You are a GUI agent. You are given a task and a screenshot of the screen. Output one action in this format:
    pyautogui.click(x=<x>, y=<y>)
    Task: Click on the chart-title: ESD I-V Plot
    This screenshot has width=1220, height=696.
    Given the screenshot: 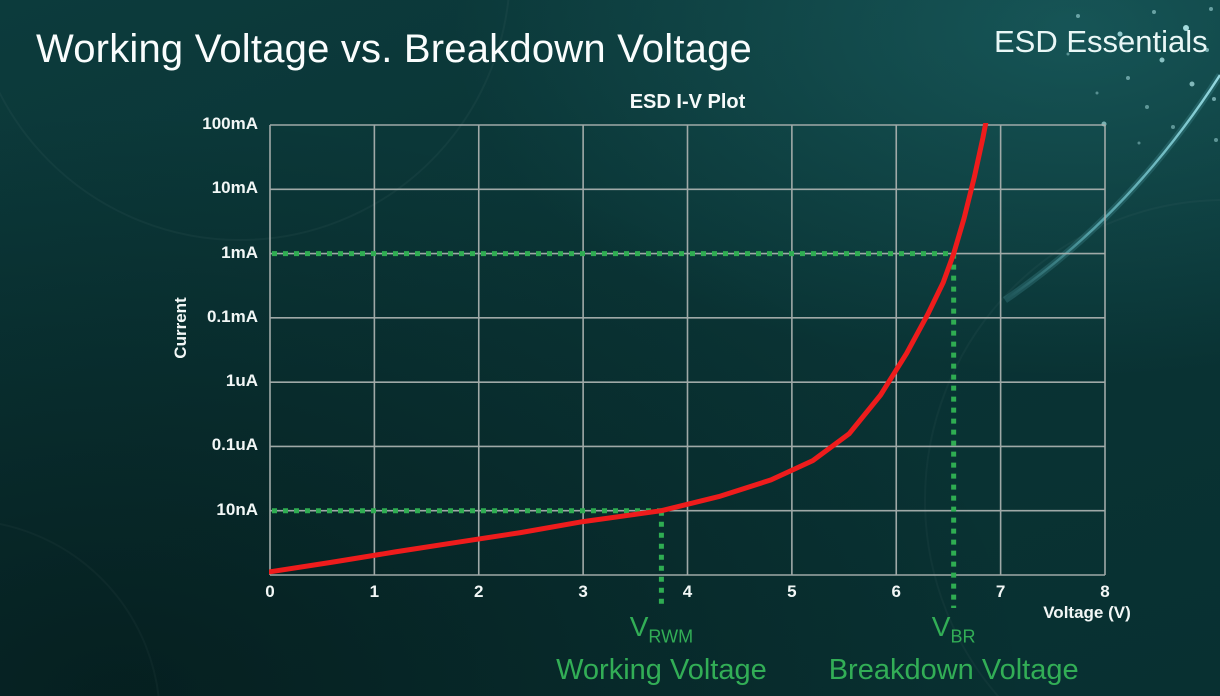 What is the action you would take?
    pyautogui.click(x=687, y=102)
    